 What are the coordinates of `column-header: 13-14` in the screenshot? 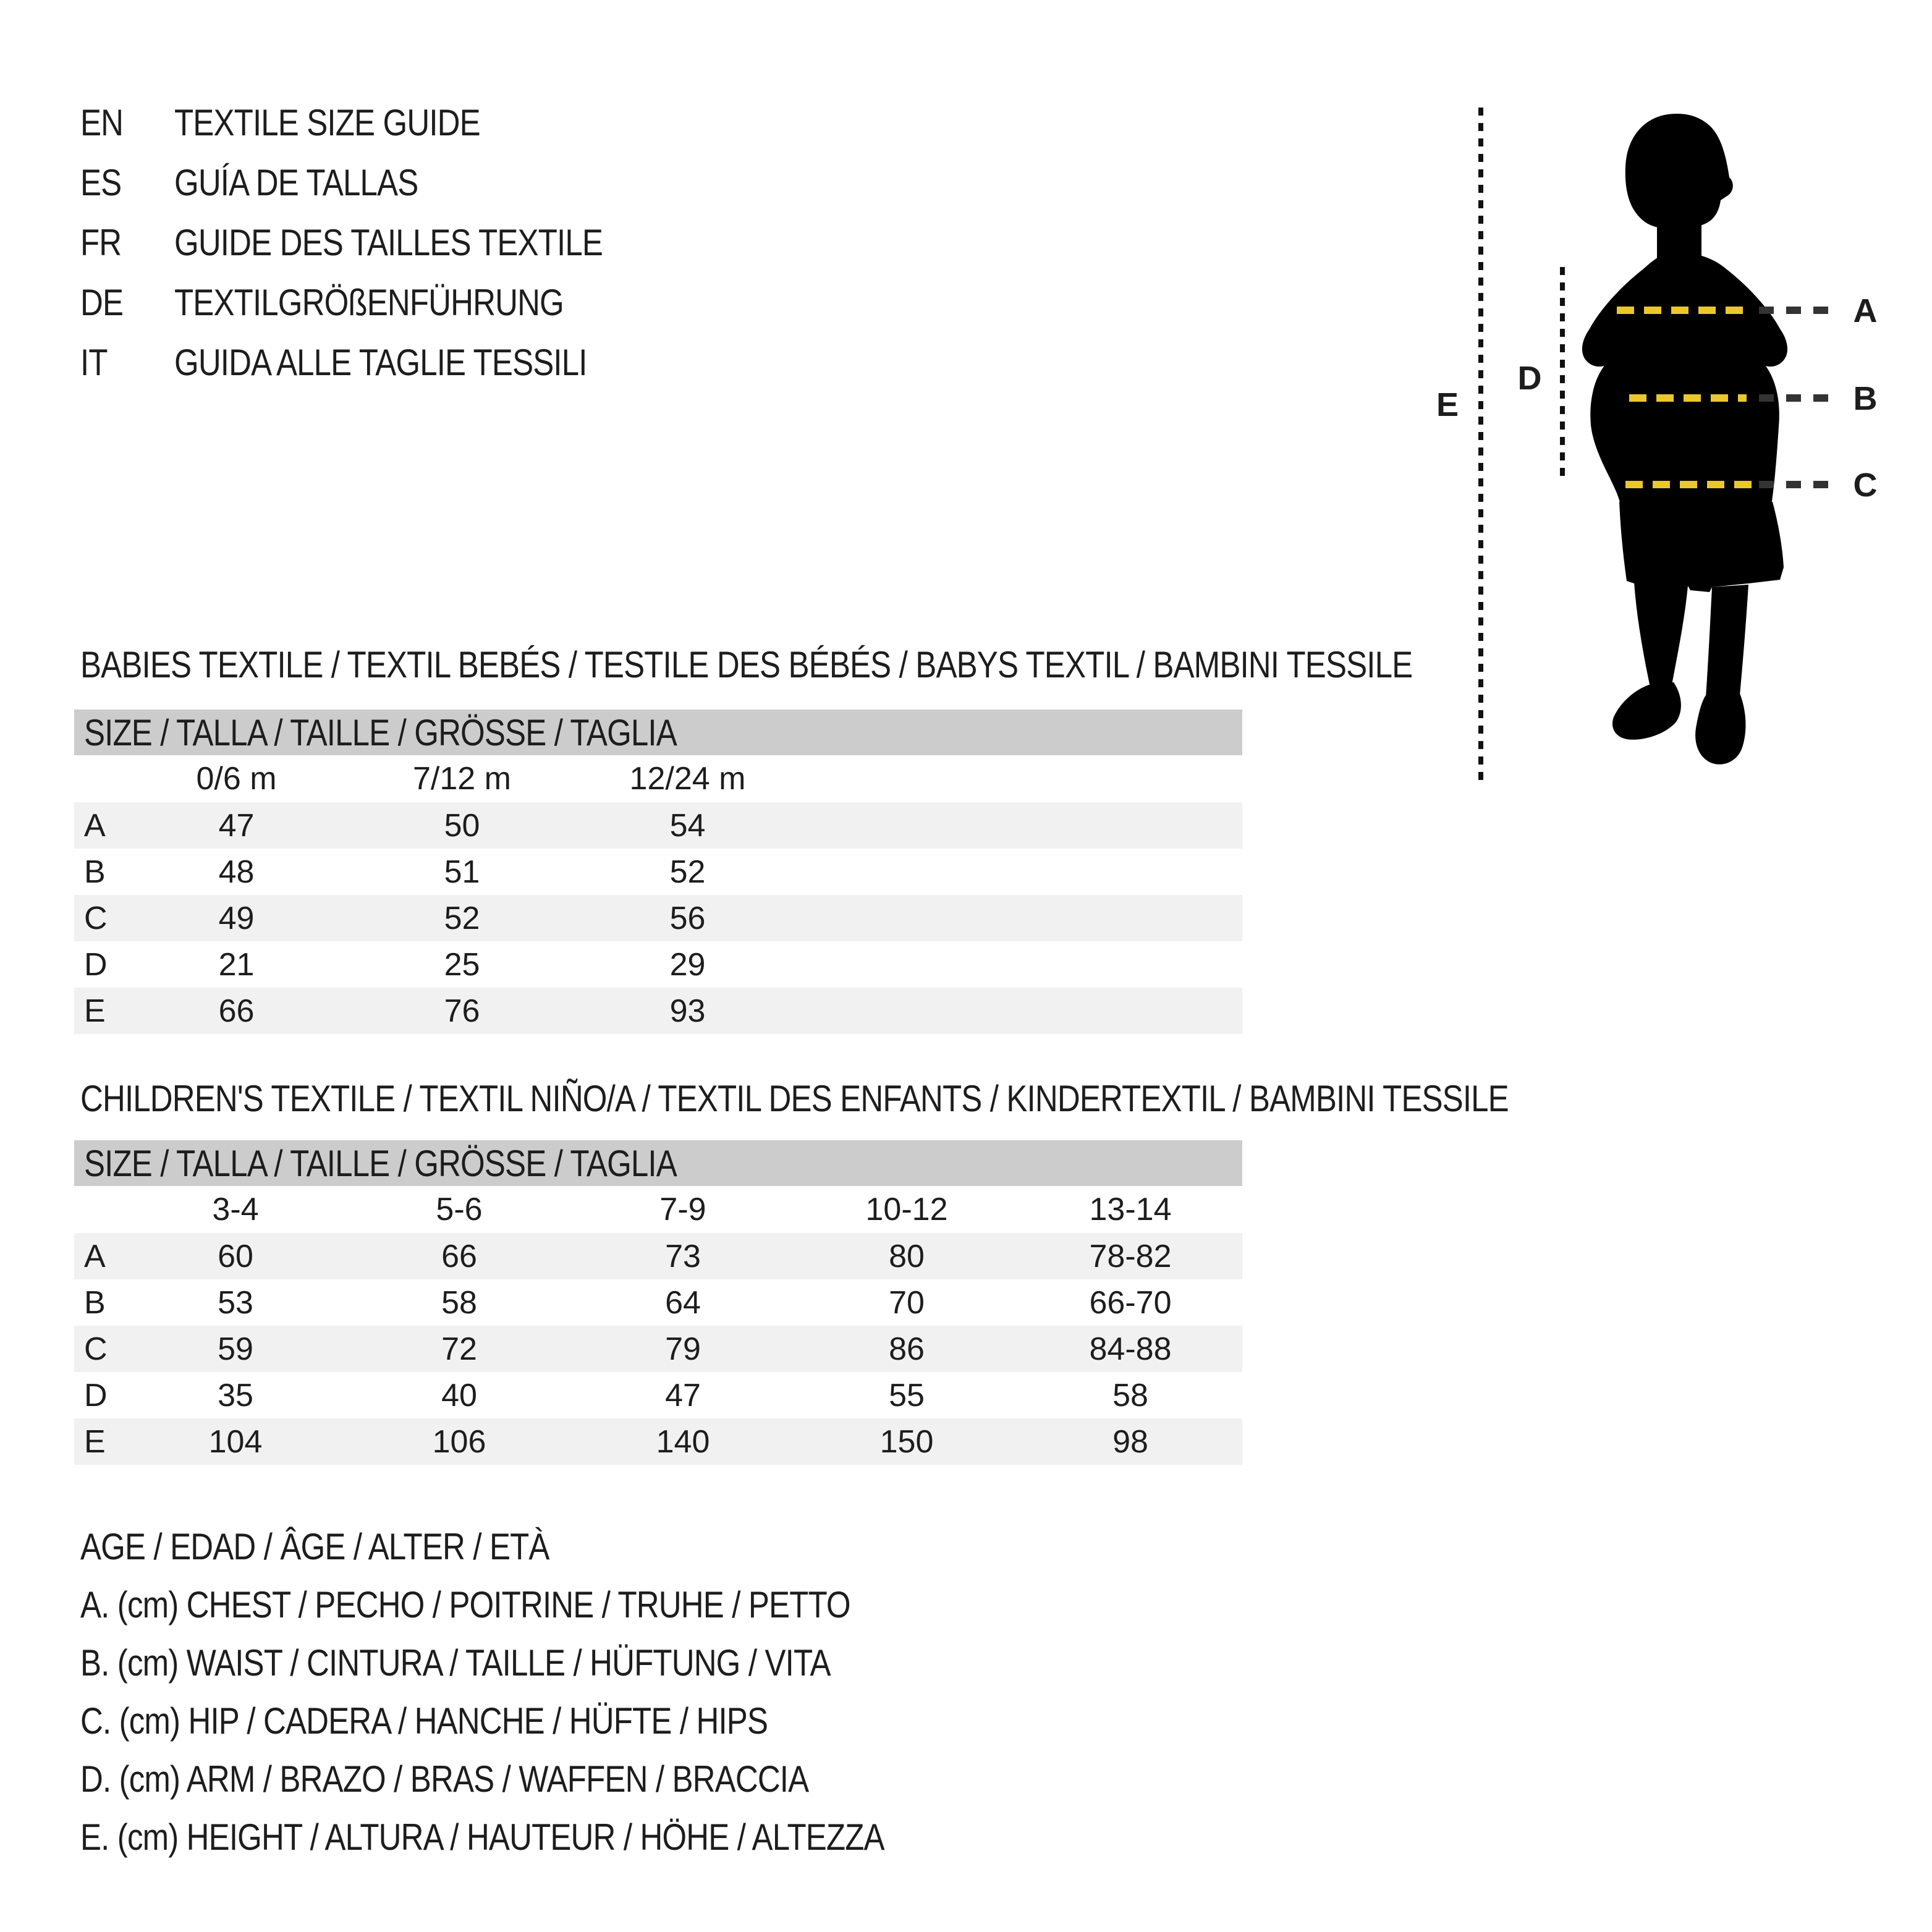 It's located at (1130, 1209).